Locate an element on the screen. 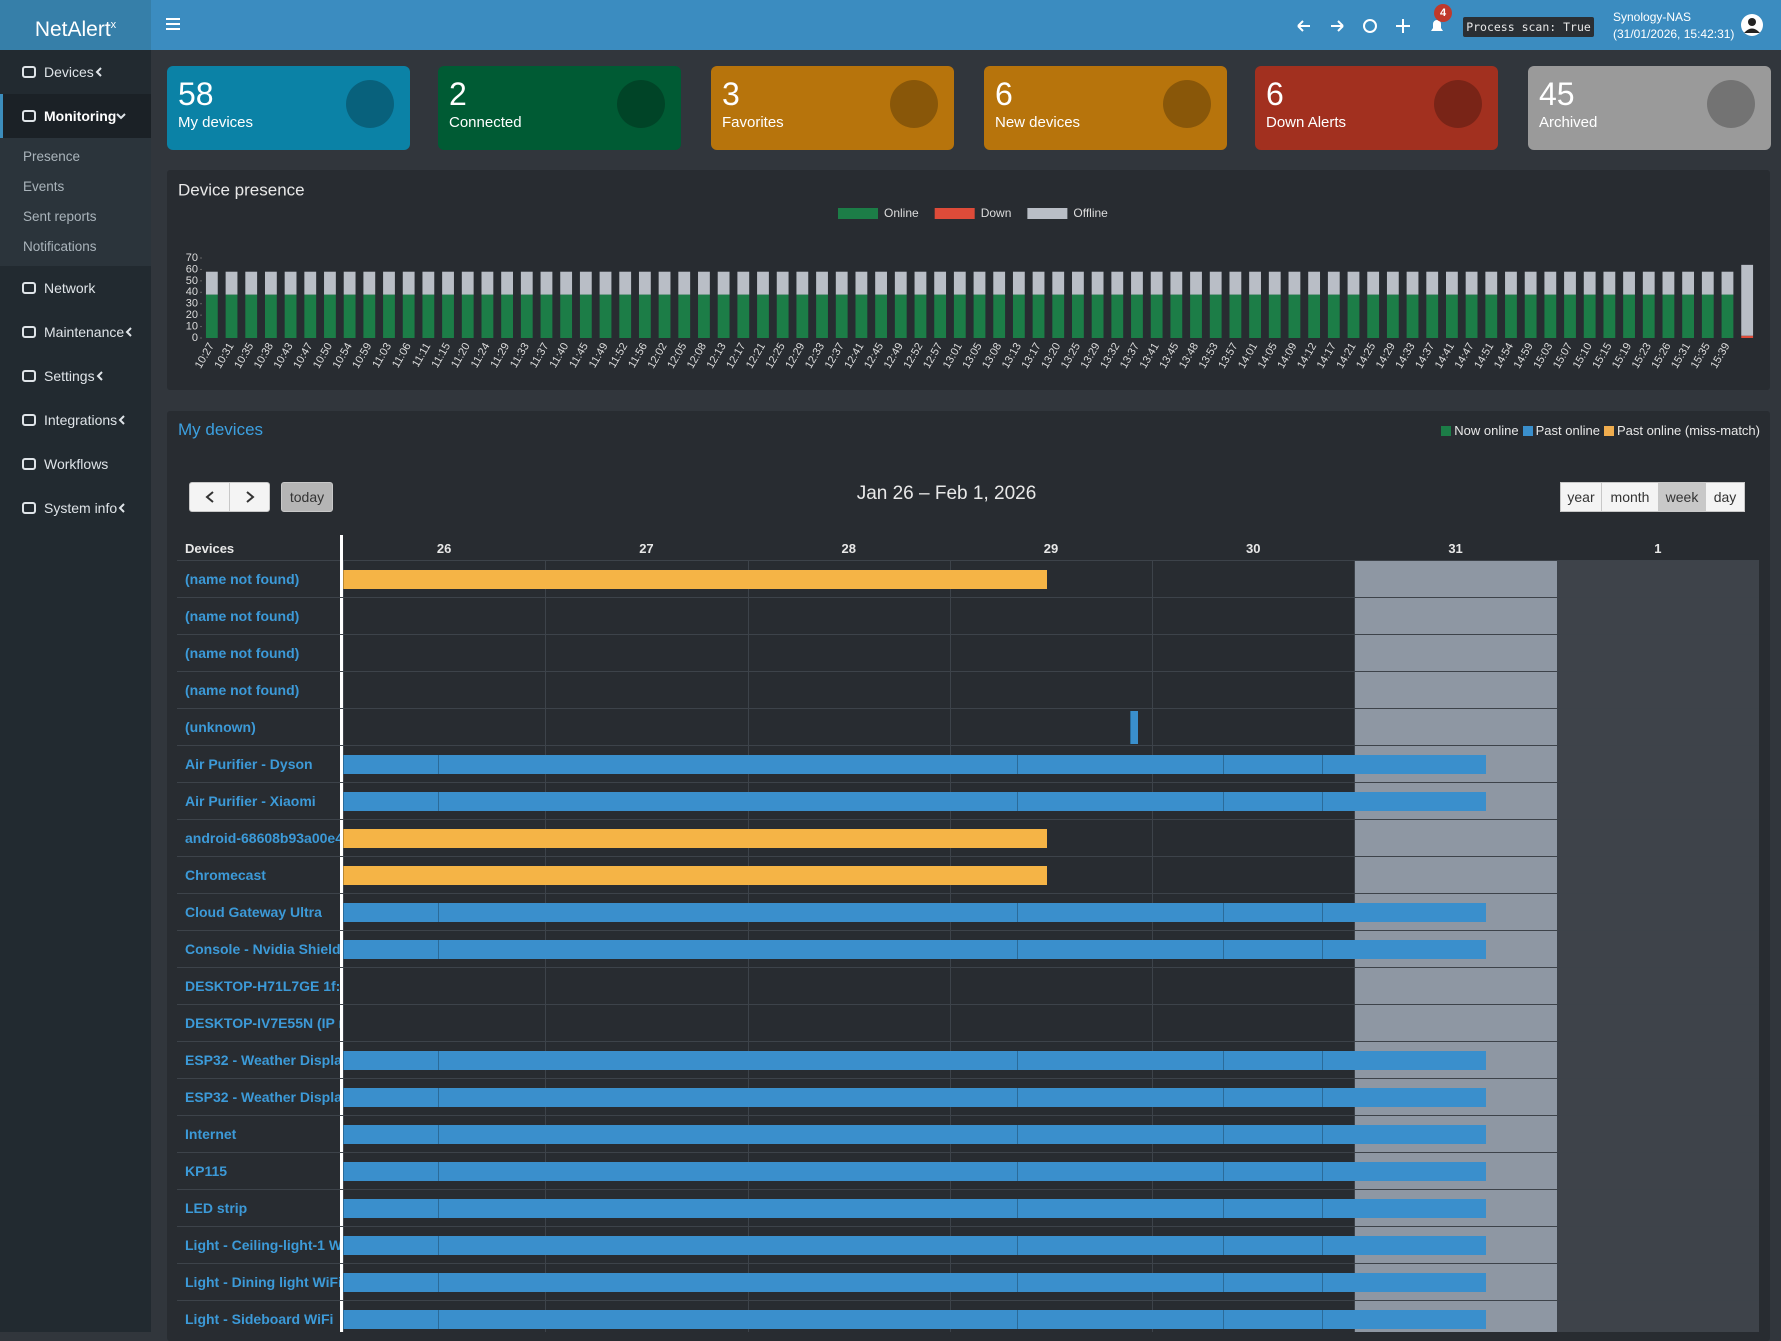  nav-label: Settings is located at coordinates (69, 376).